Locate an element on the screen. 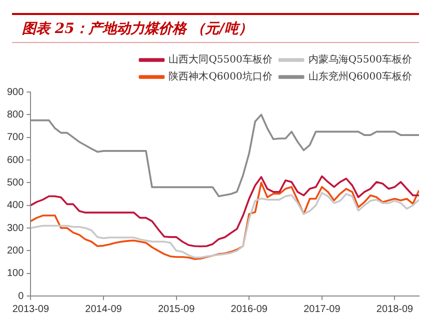  x-tick-label: 2018-09 is located at coordinates (395, 309).